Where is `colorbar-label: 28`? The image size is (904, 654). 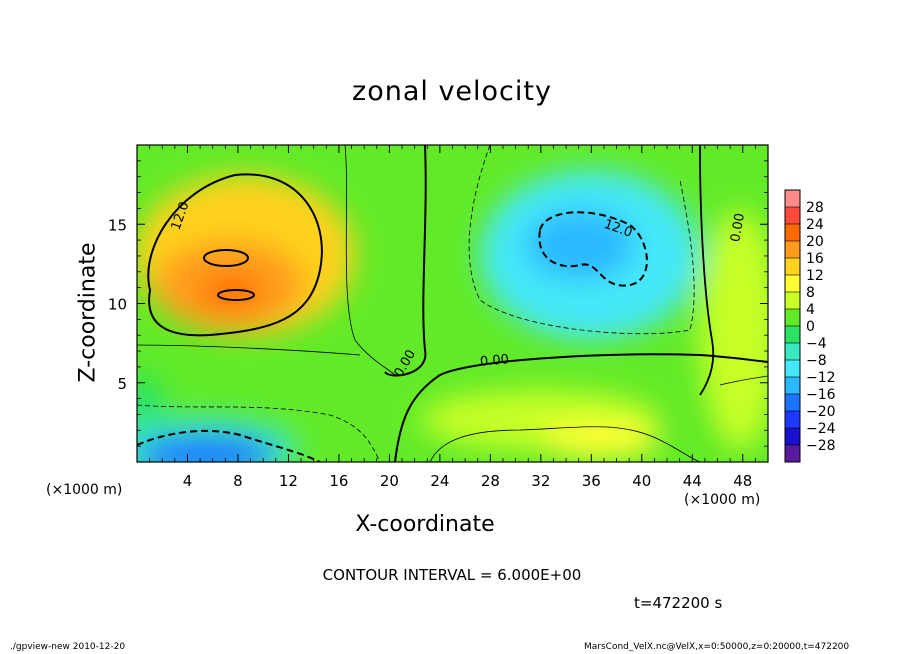
colorbar-label: 28 is located at coordinates (815, 208).